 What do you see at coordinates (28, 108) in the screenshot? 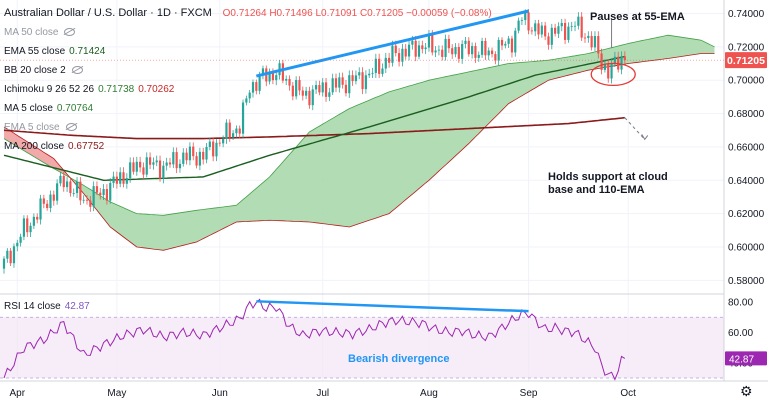
I see `legend-ma5-label: MA 5 close` at bounding box center [28, 108].